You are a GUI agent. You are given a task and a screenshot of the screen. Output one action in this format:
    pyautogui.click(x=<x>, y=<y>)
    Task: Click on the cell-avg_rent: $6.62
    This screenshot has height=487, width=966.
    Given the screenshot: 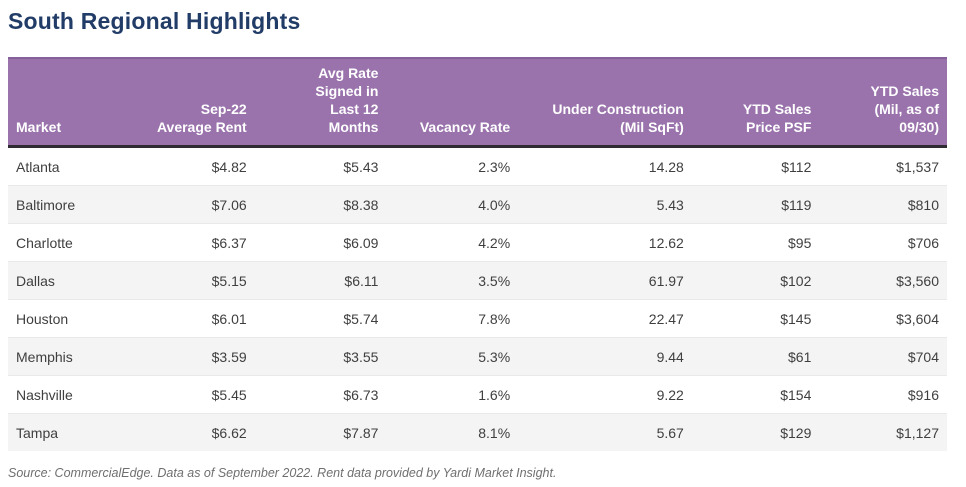 What is the action you would take?
    pyautogui.click(x=201, y=432)
    